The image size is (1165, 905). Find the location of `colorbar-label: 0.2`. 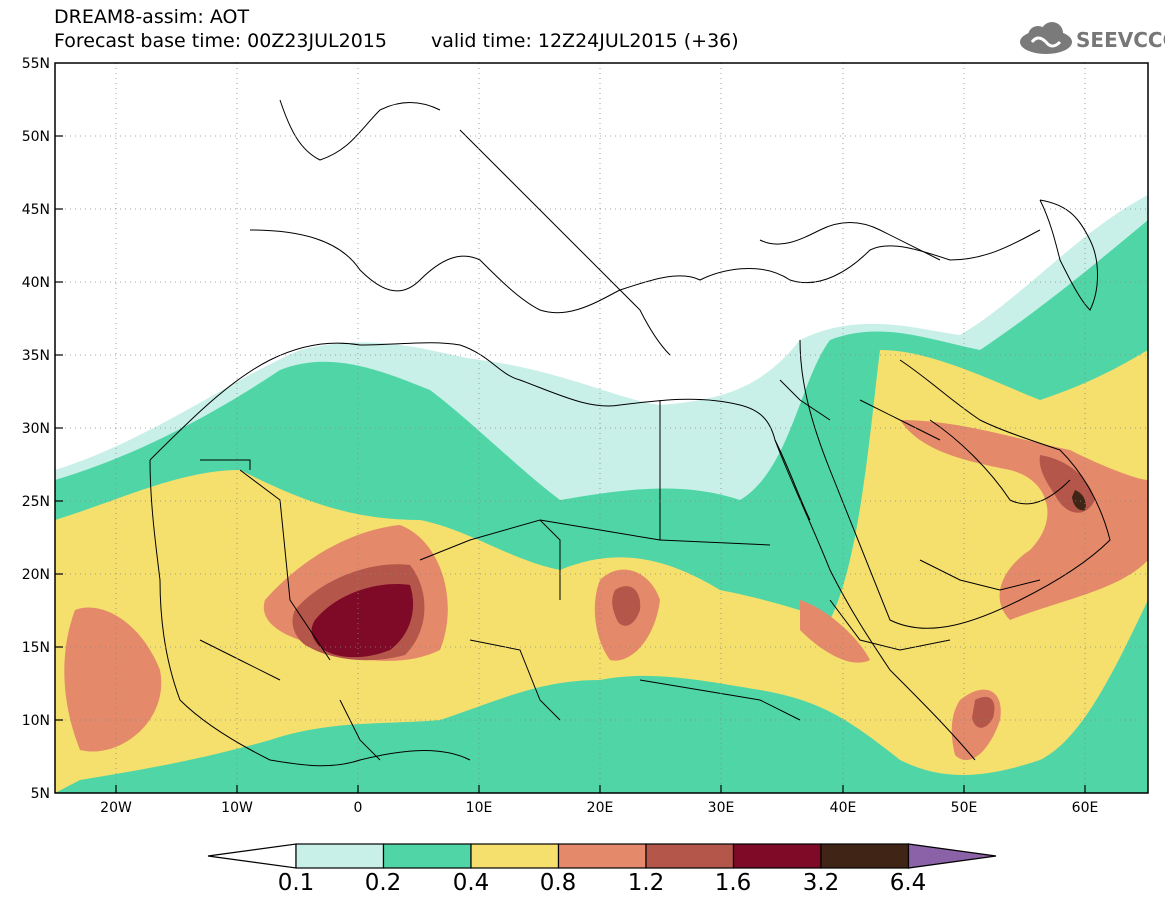

colorbar-label: 0.2 is located at coordinates (383, 883).